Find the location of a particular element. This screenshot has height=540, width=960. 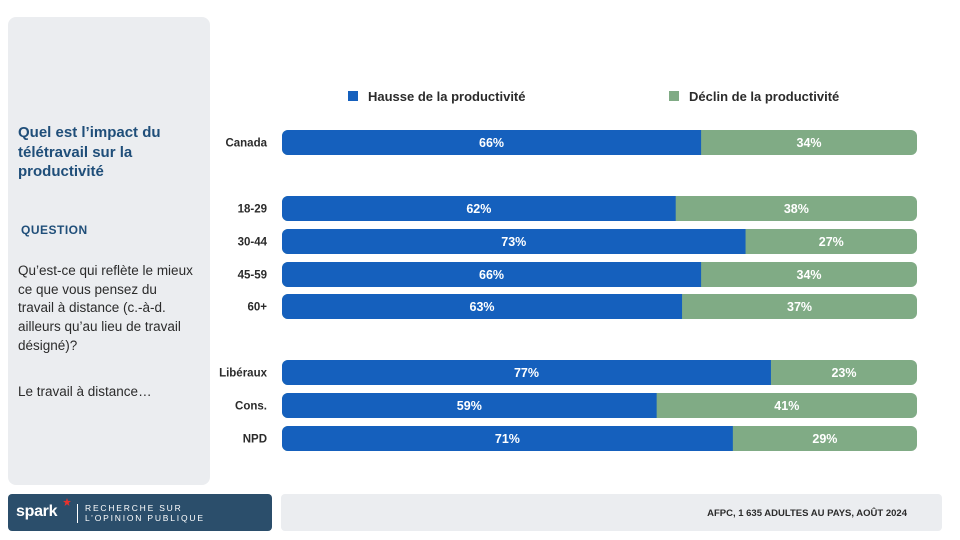

bar-segment-increase-cons is located at coordinates (469, 405).